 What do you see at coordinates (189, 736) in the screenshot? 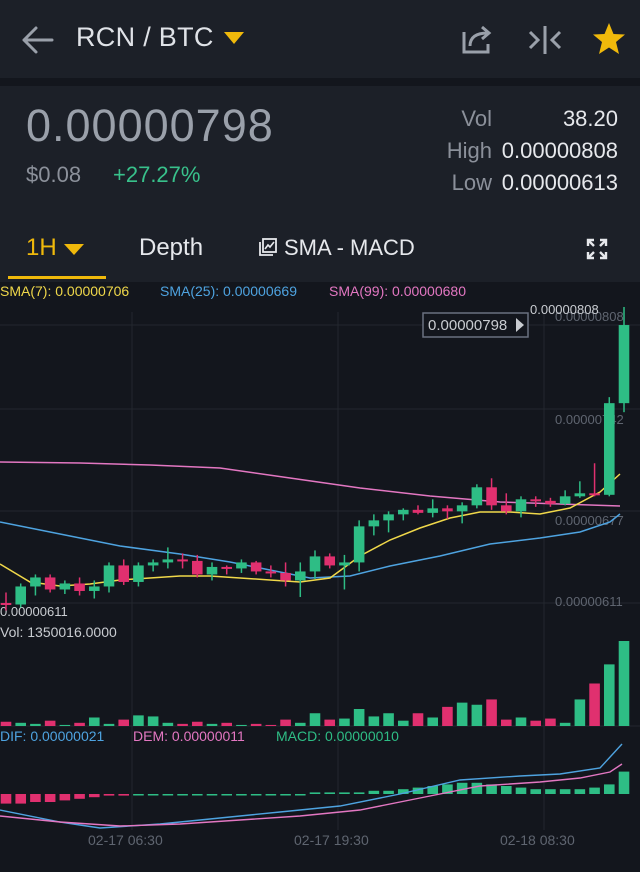
I see `macd-dem: DEM: 0.00000011` at bounding box center [189, 736].